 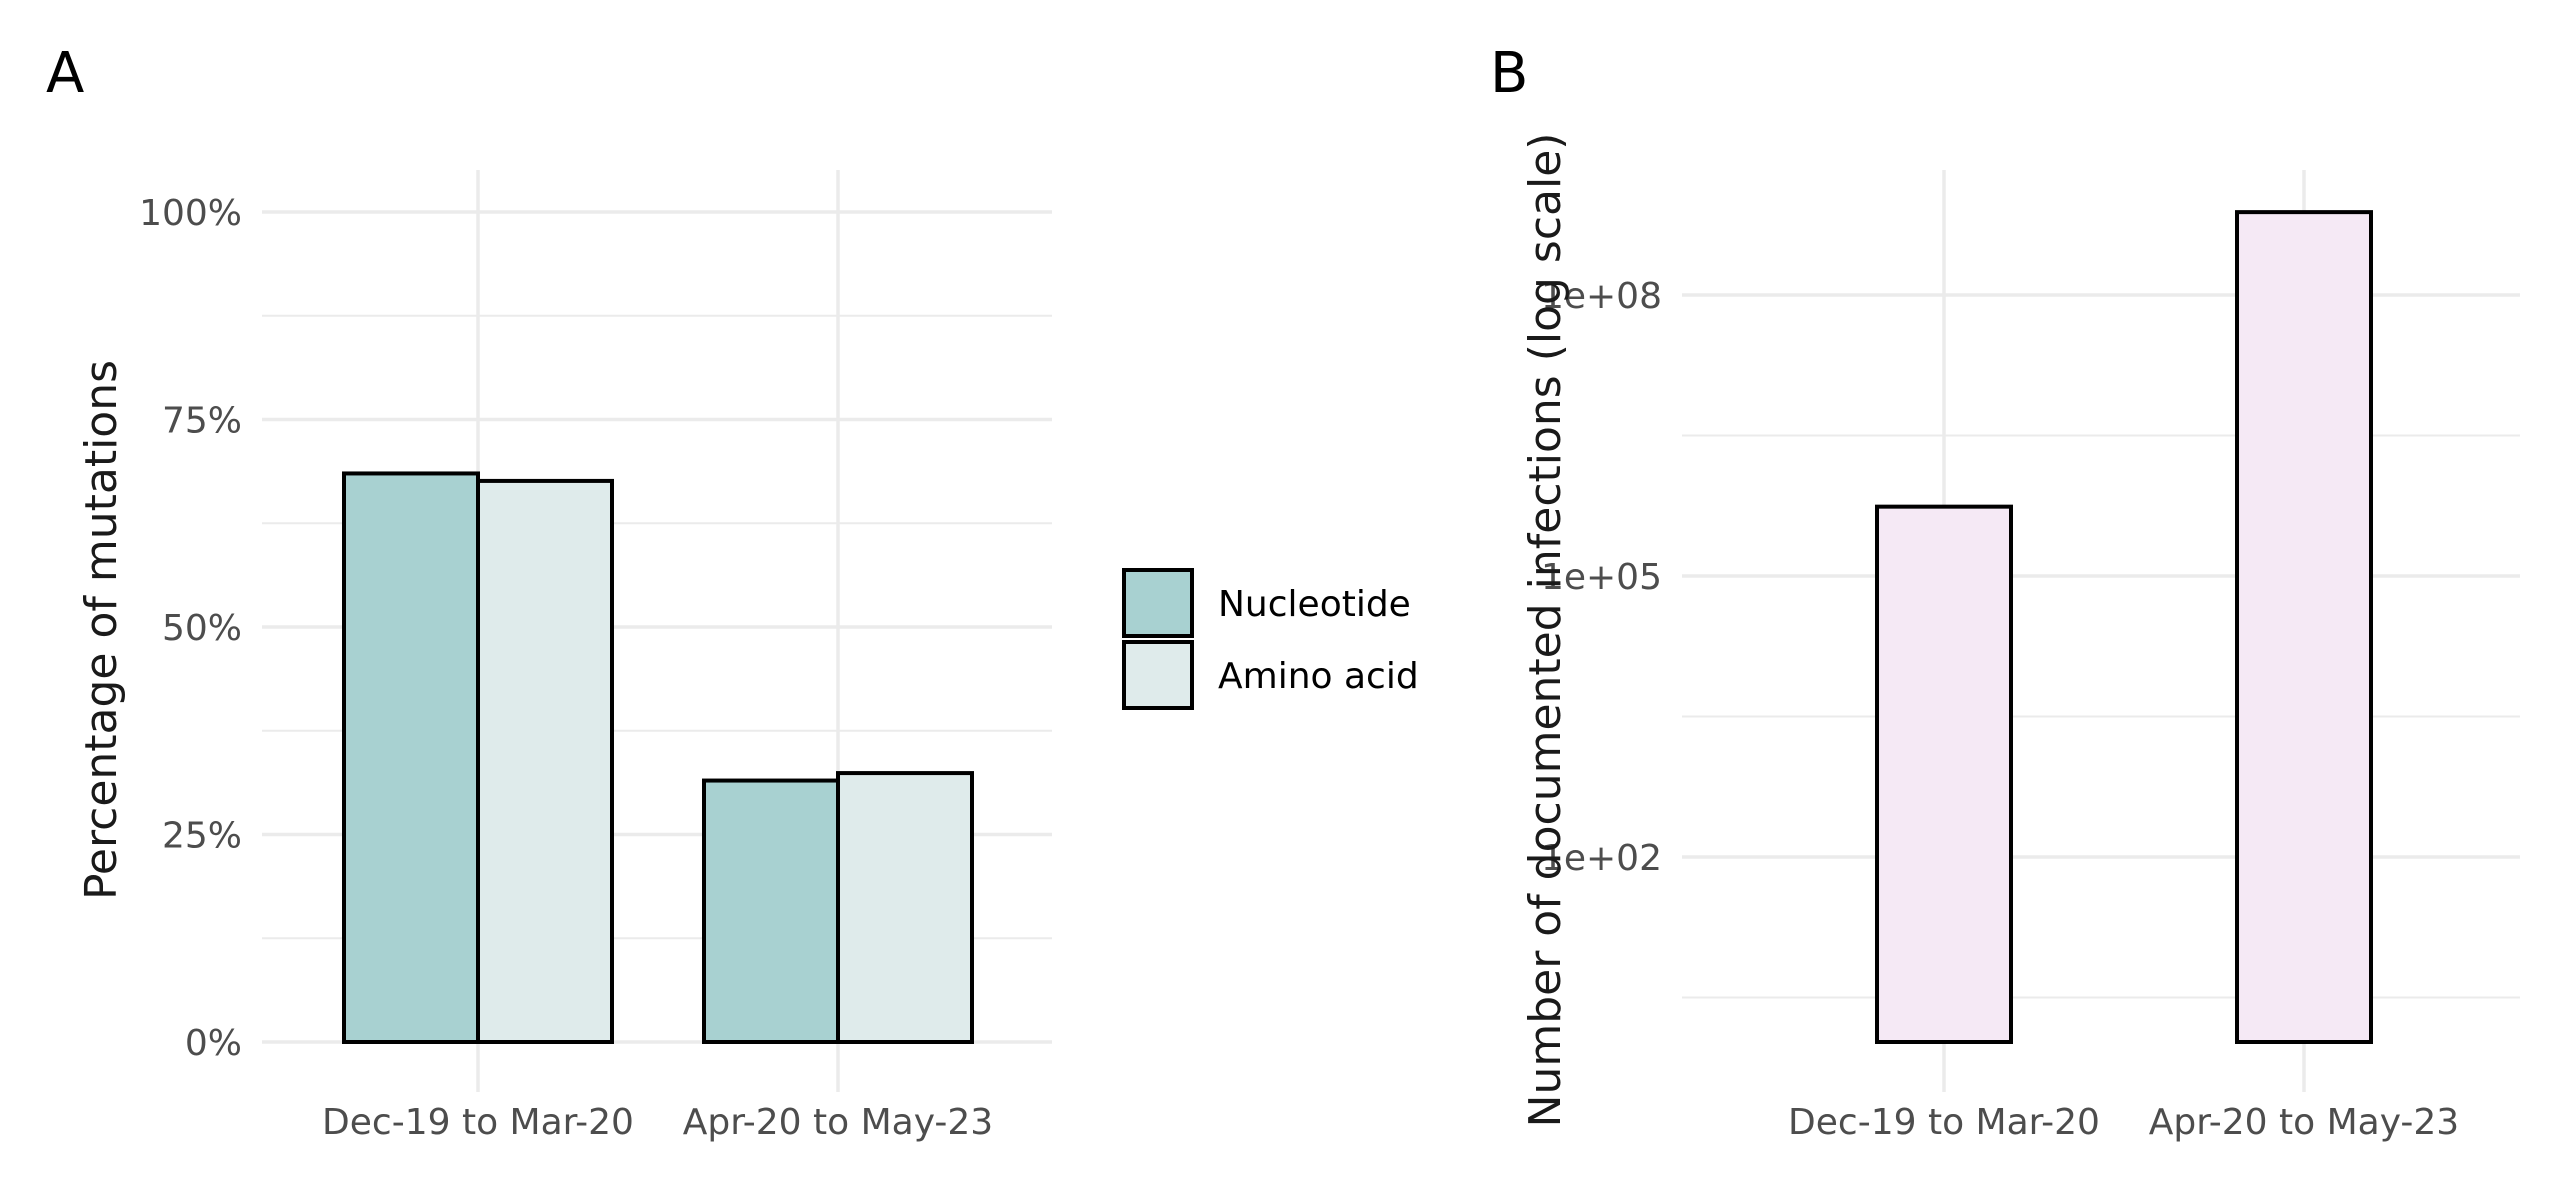 What do you see at coordinates (838, 1122) in the screenshot?
I see `panel-a-x-tick-label: Apr-20 to May-23` at bounding box center [838, 1122].